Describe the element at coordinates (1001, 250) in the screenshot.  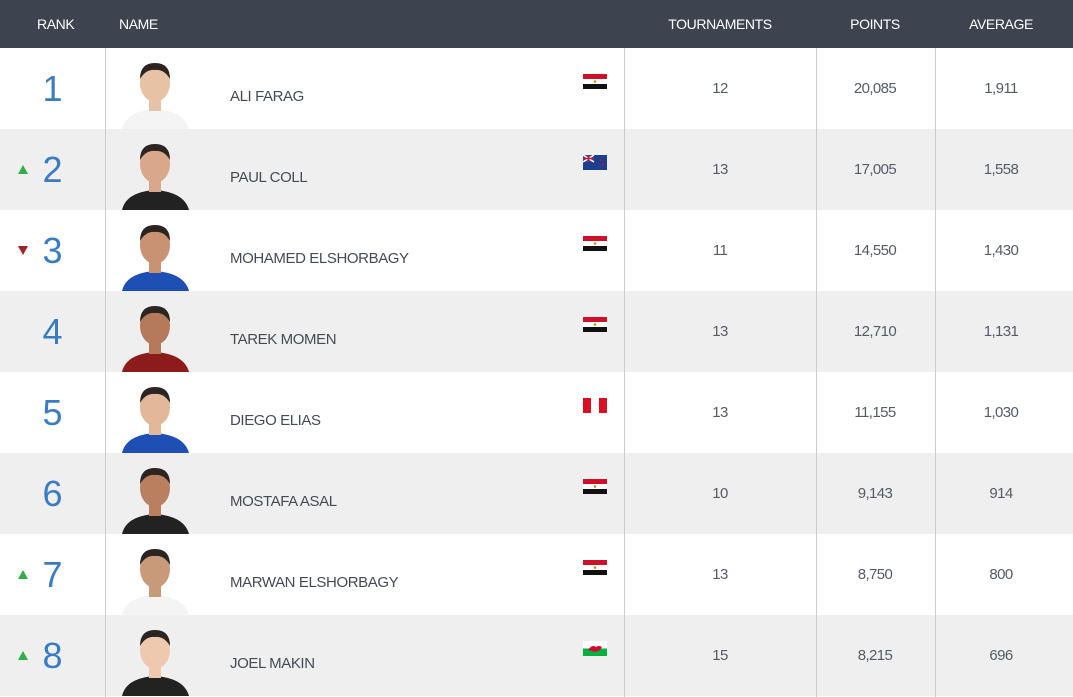
I see `average-value: 1,430` at that location.